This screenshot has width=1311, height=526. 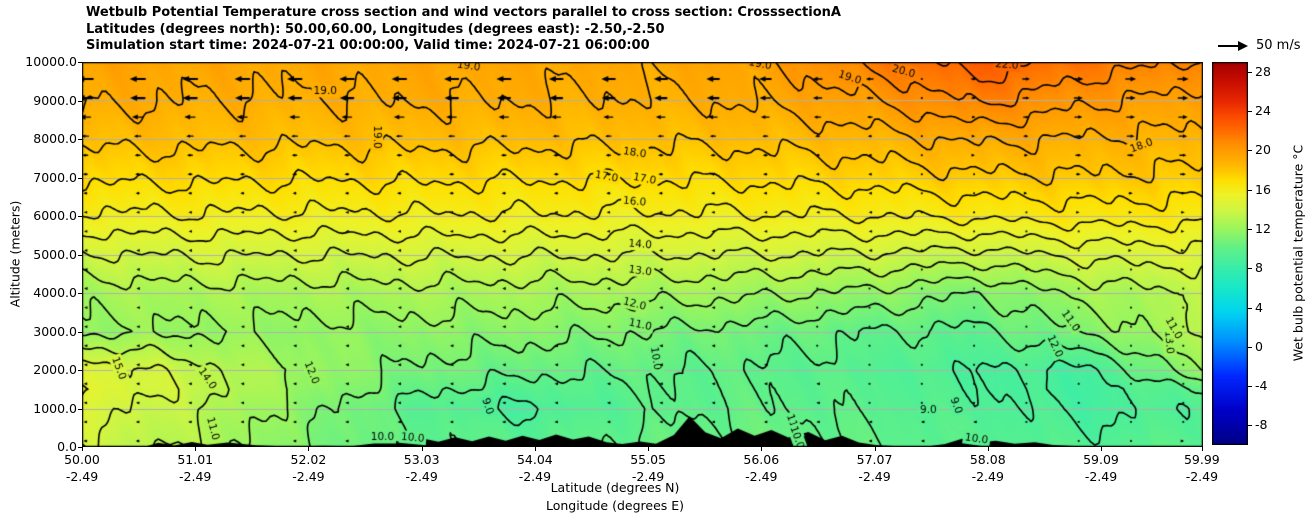 I want to click on x-tick-label-latitude: 50.00, so click(x=82, y=459).